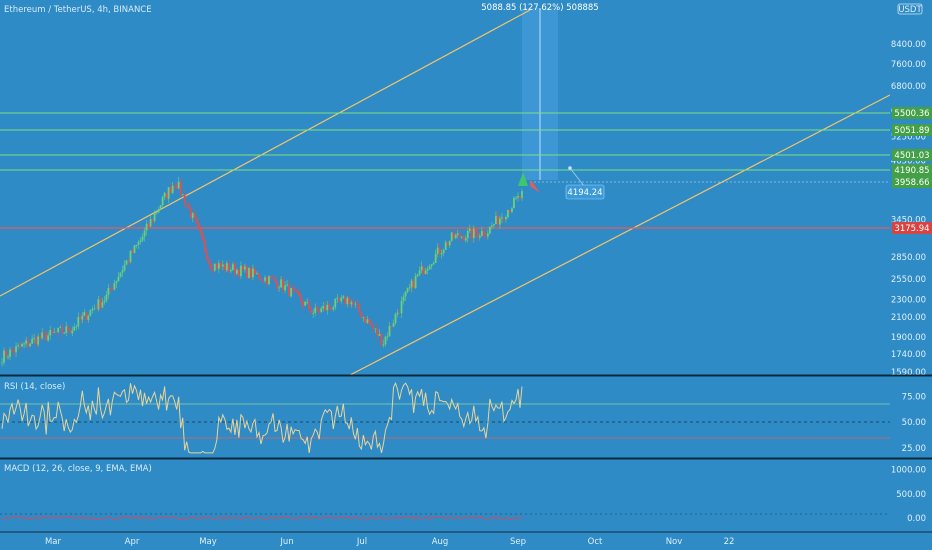 This screenshot has height=550, width=932. Describe the element at coordinates (908, 258) in the screenshot. I see `price-tick-label: 2850.00` at that location.